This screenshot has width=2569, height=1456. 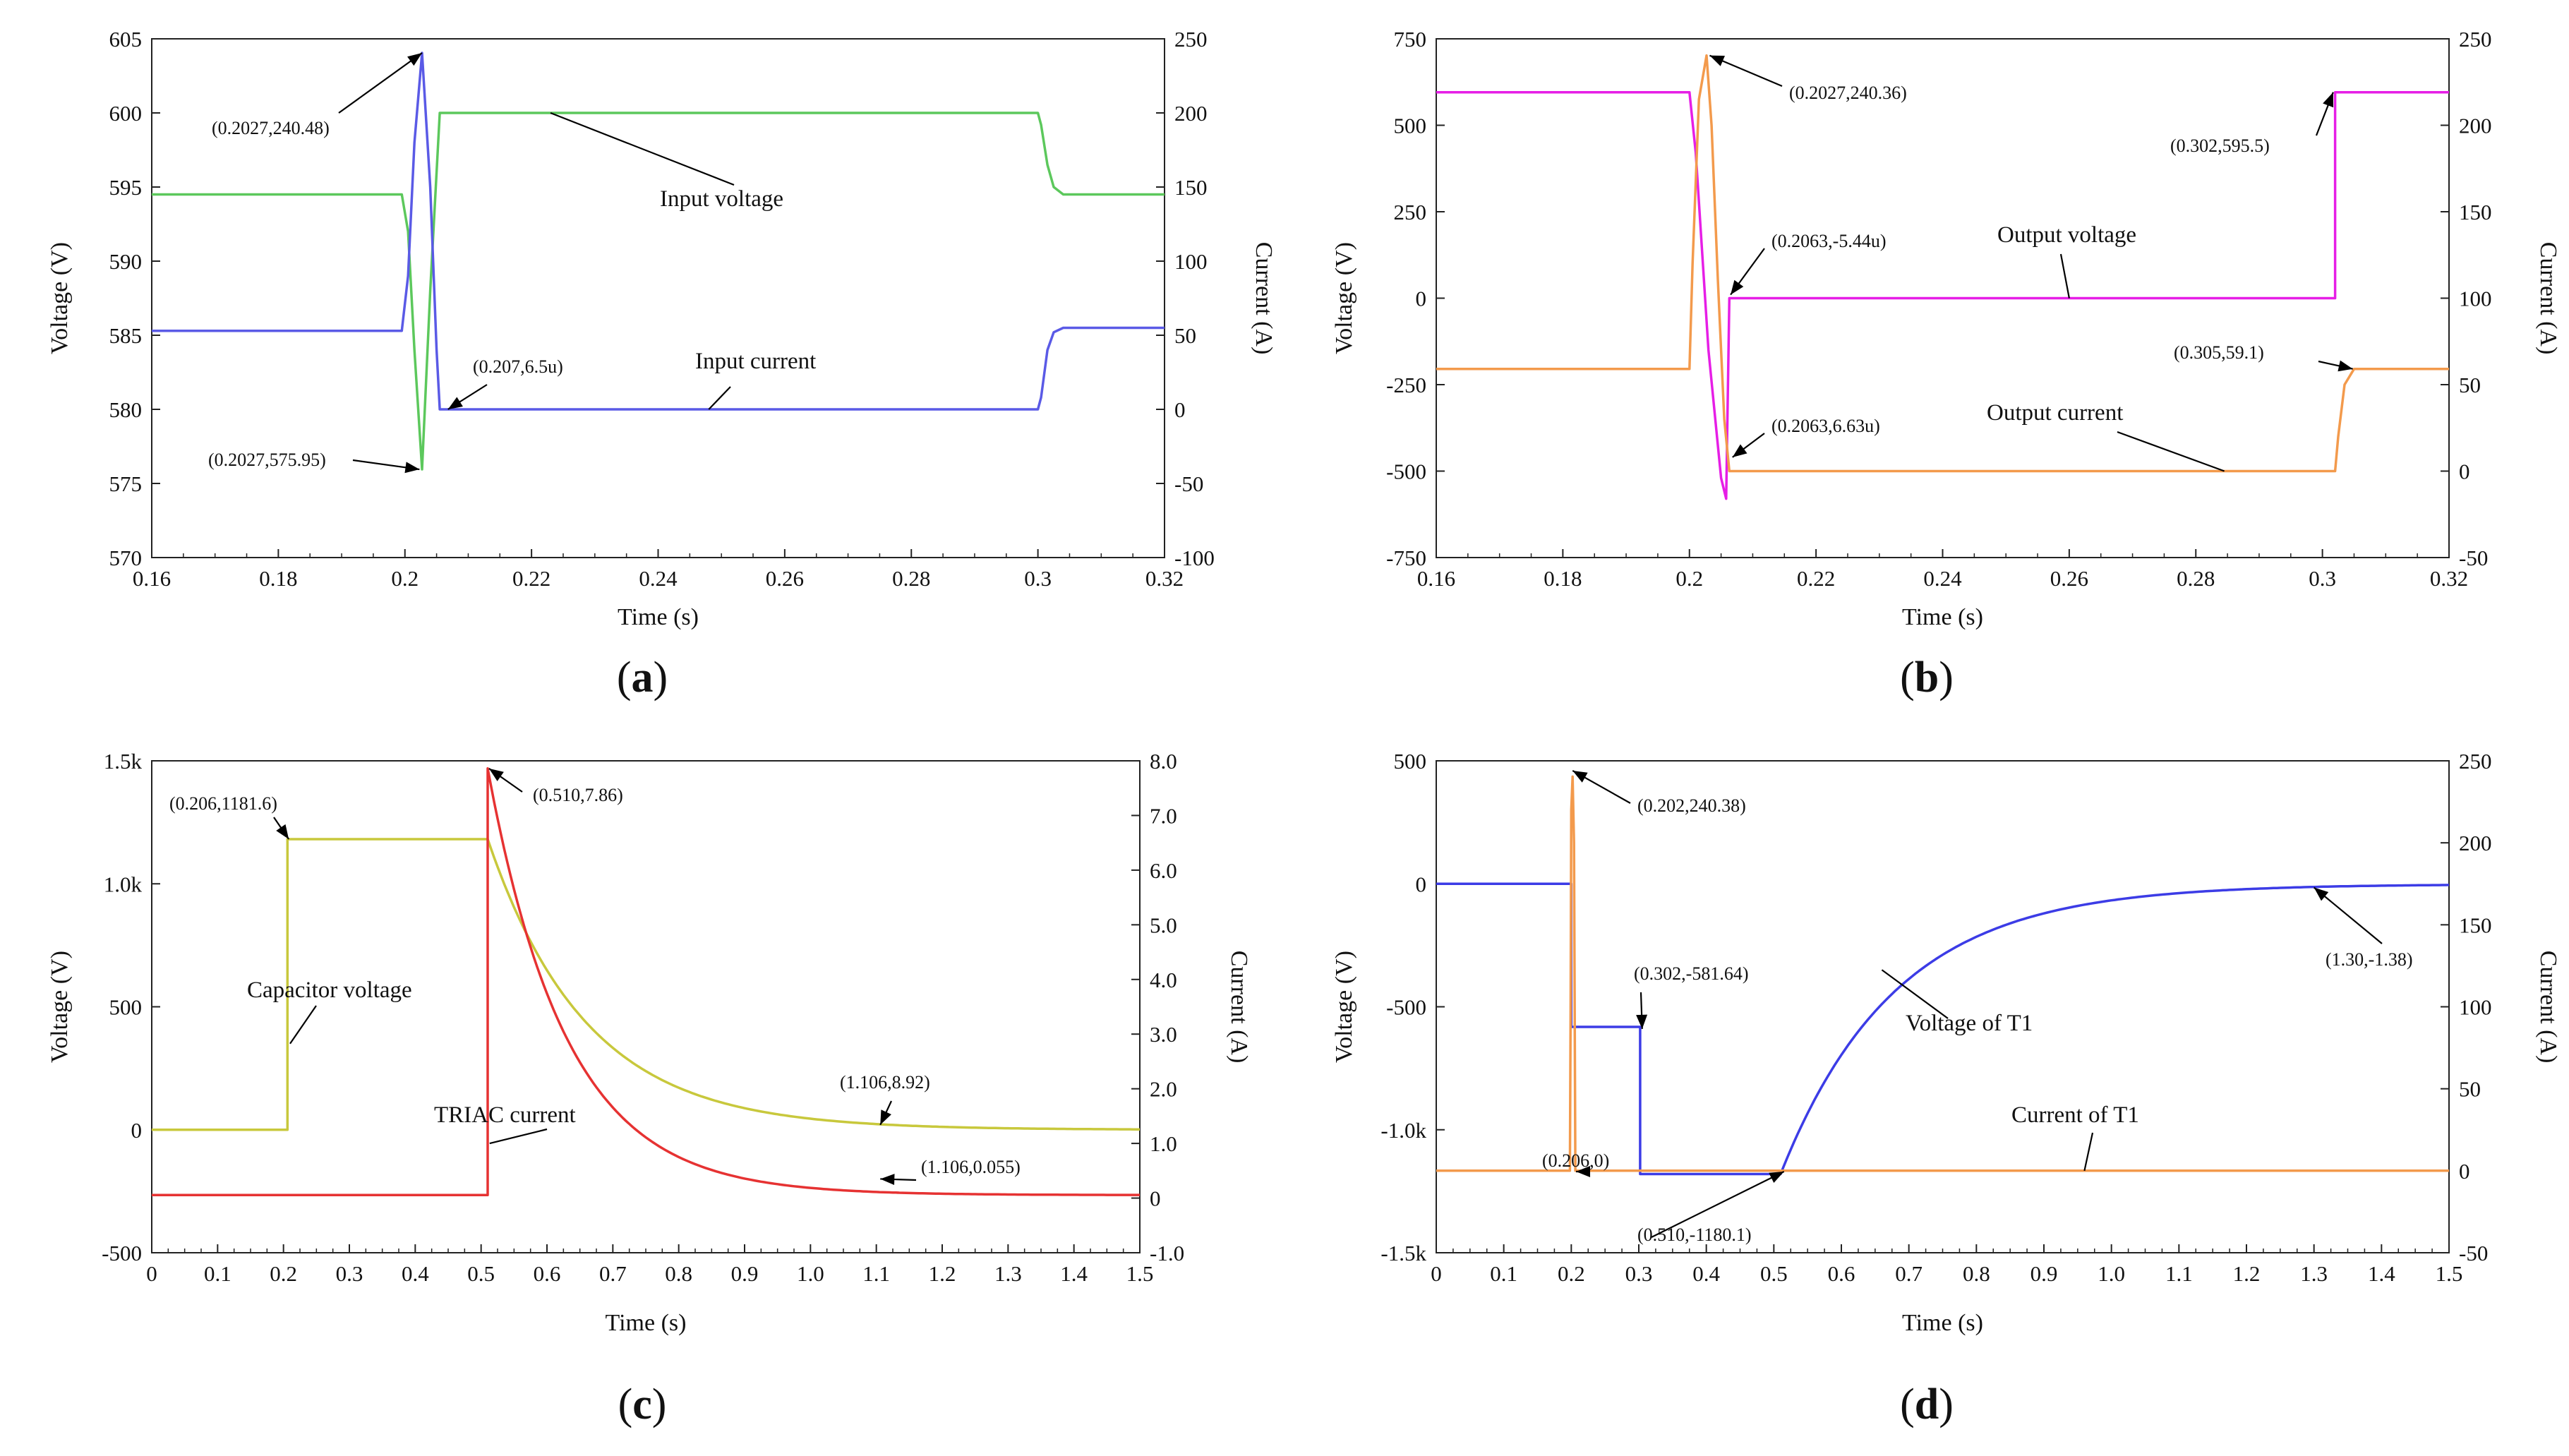 What do you see at coordinates (330, 990) in the screenshot?
I see `annotation-label: Capacitor voltage` at bounding box center [330, 990].